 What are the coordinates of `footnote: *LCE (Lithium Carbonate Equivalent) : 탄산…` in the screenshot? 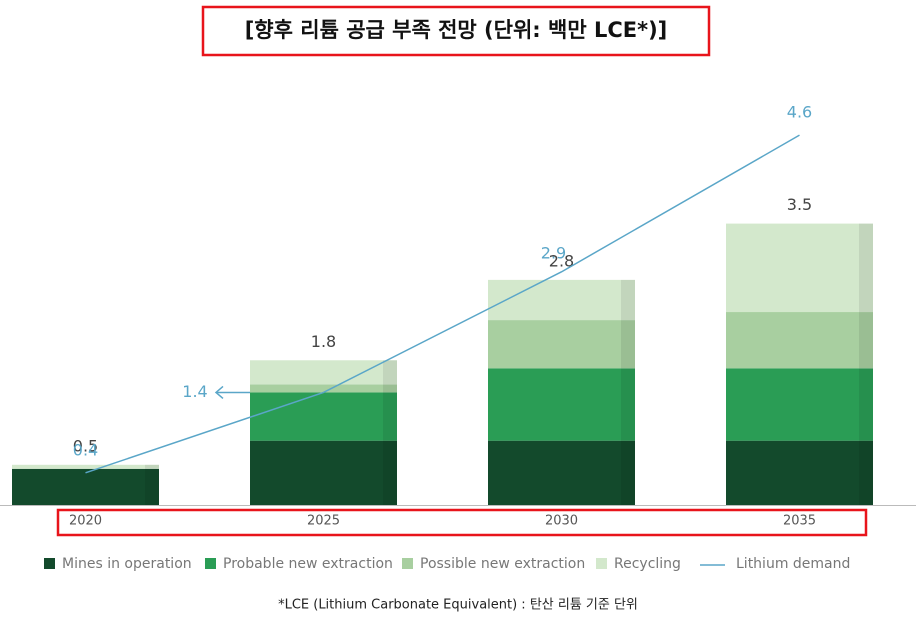 It's located at (458, 605).